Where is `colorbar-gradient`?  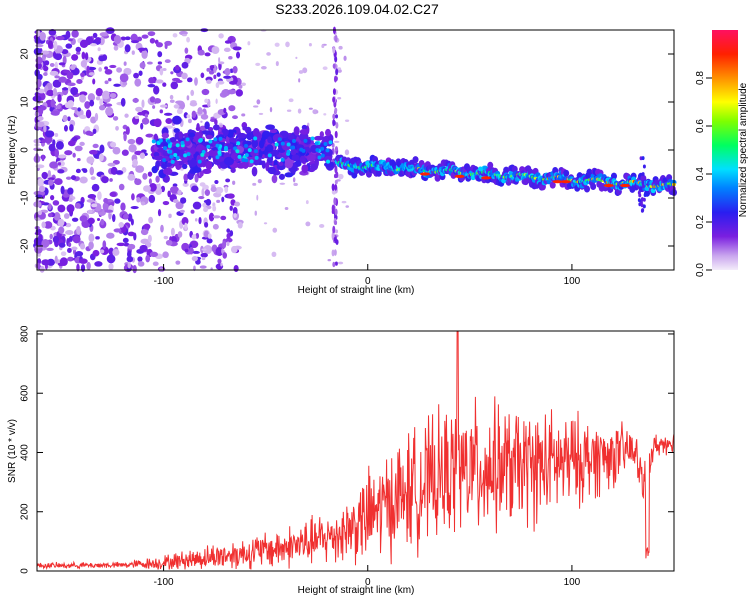
colorbar-gradient is located at coordinates (725, 150).